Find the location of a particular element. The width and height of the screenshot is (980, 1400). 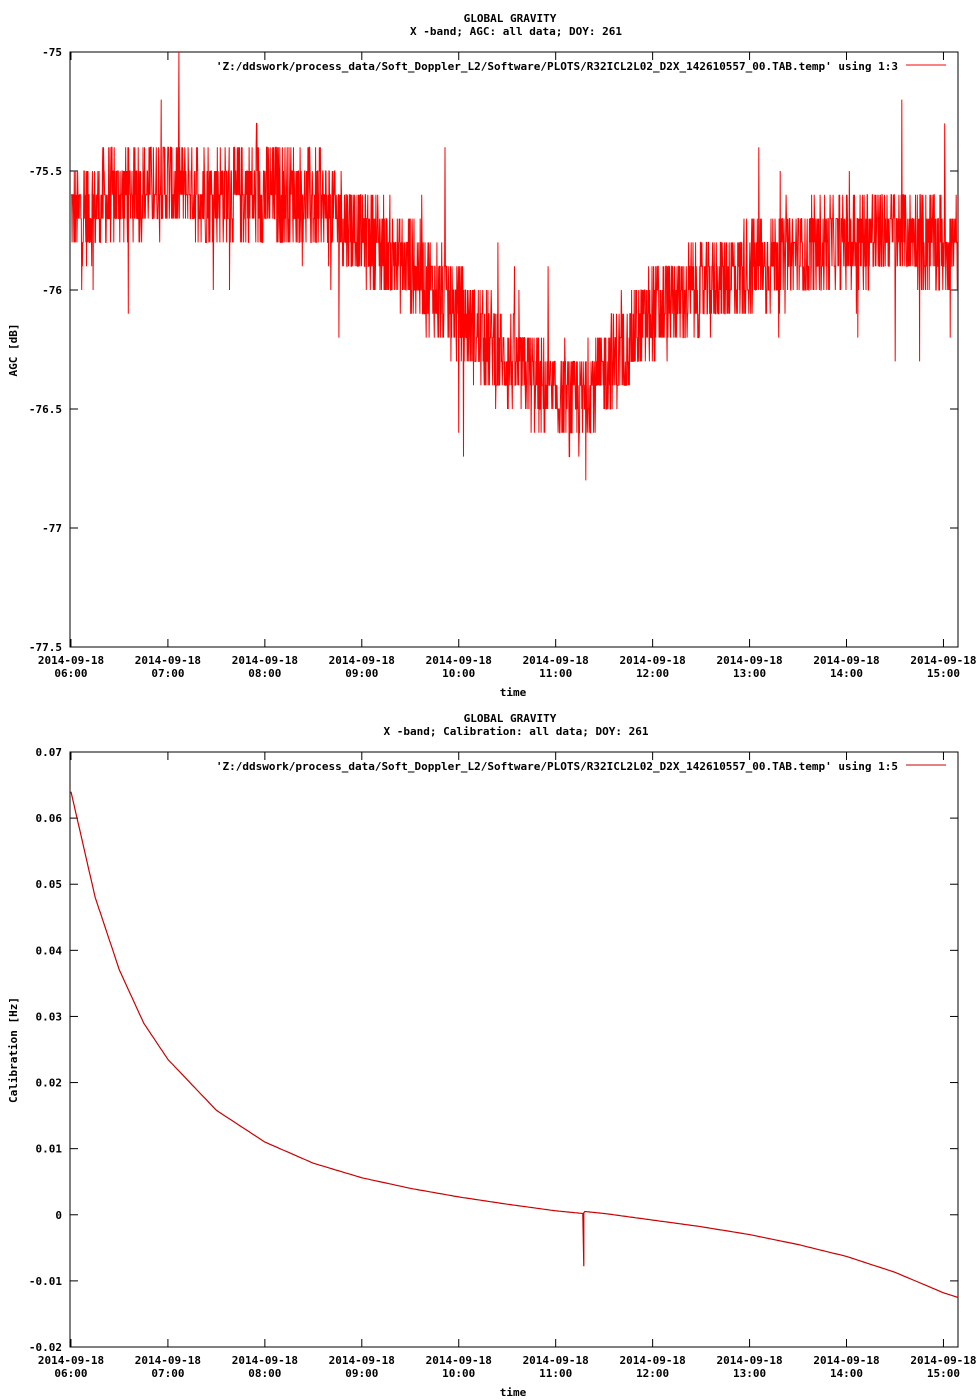

agc-chart-ytick-label: -77 is located at coordinates (52, 528).